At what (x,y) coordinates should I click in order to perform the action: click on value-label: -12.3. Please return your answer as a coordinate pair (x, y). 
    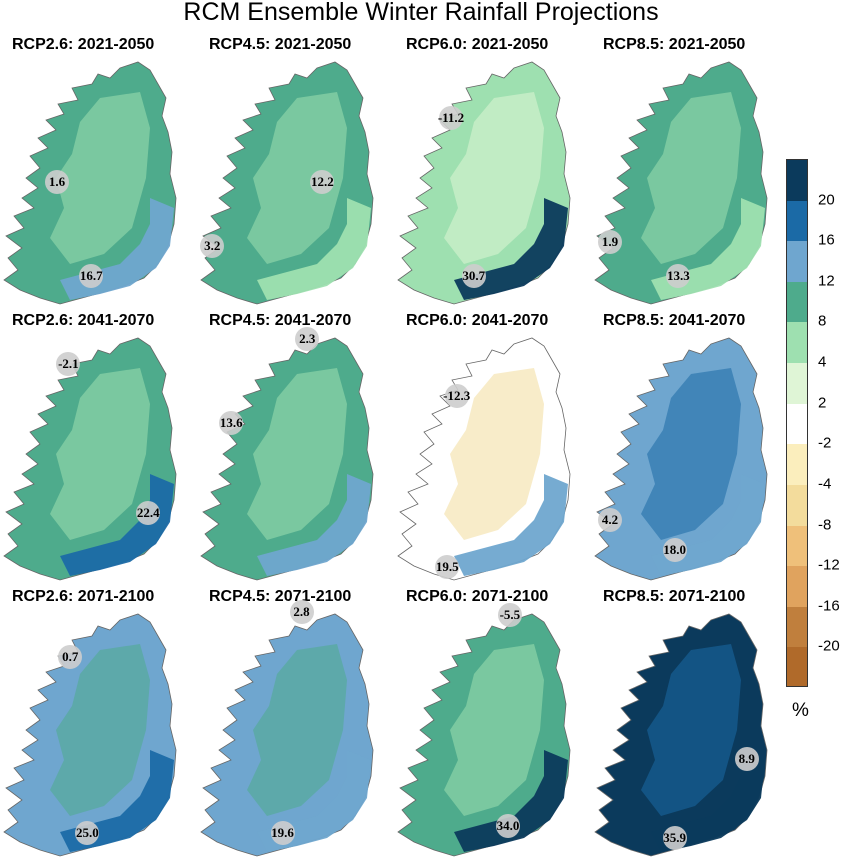
    Looking at the image, I should click on (457, 395).